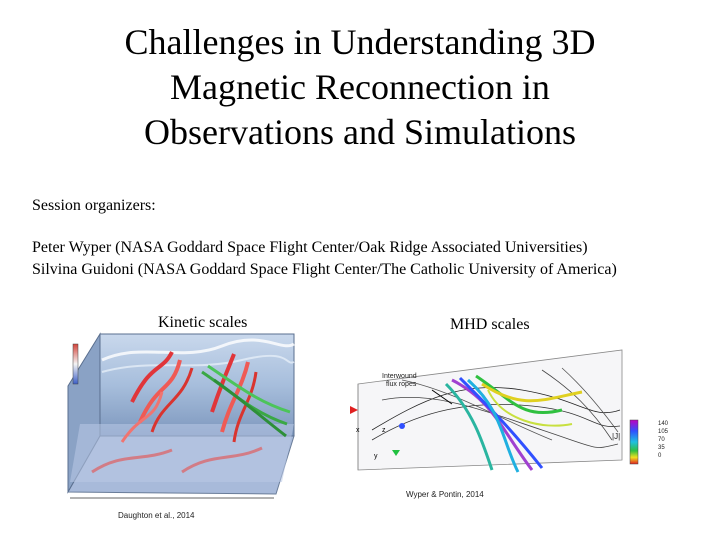 Image resolution: width=720 pixels, height=540 pixels. Describe the element at coordinates (181, 415) in the screenshot. I see `kinetic-simulation-figure` at that location.